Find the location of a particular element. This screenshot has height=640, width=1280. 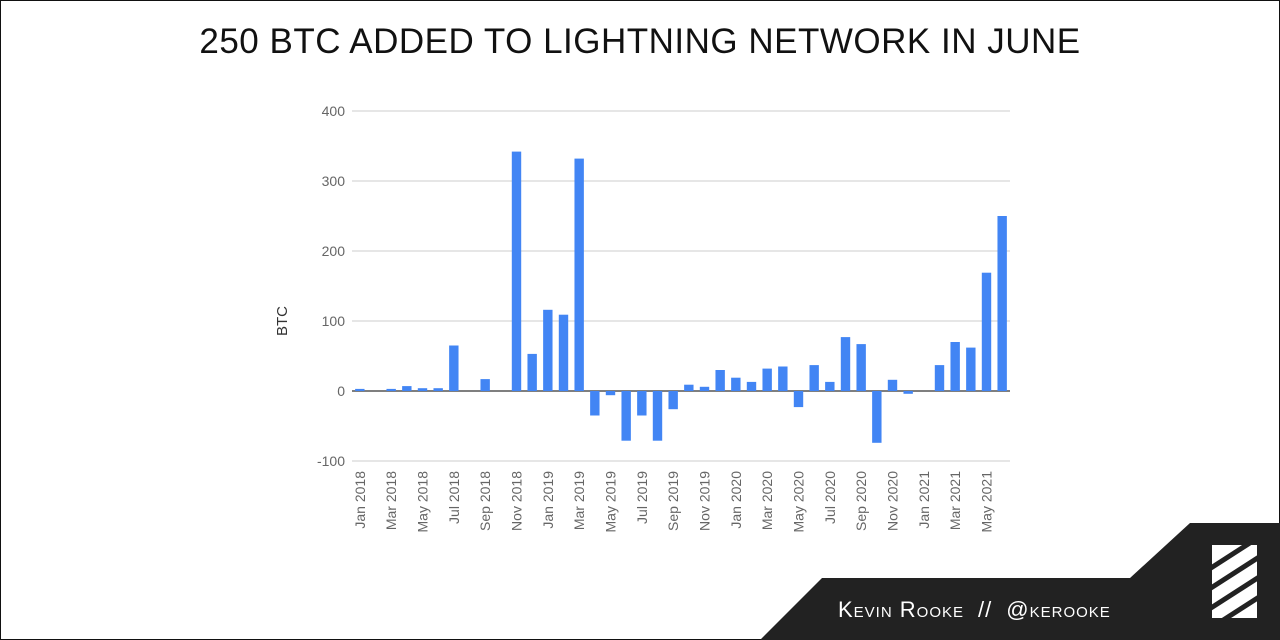

x-tick-label: Nov 2018 is located at coordinates (517, 501).